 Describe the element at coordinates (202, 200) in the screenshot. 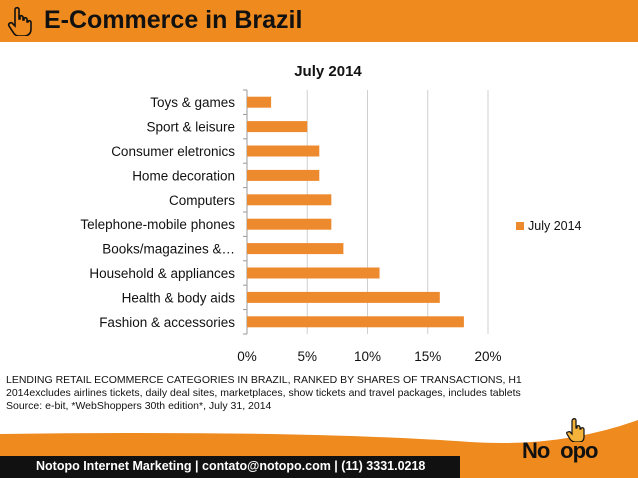

I see `category-label: Computers` at that location.